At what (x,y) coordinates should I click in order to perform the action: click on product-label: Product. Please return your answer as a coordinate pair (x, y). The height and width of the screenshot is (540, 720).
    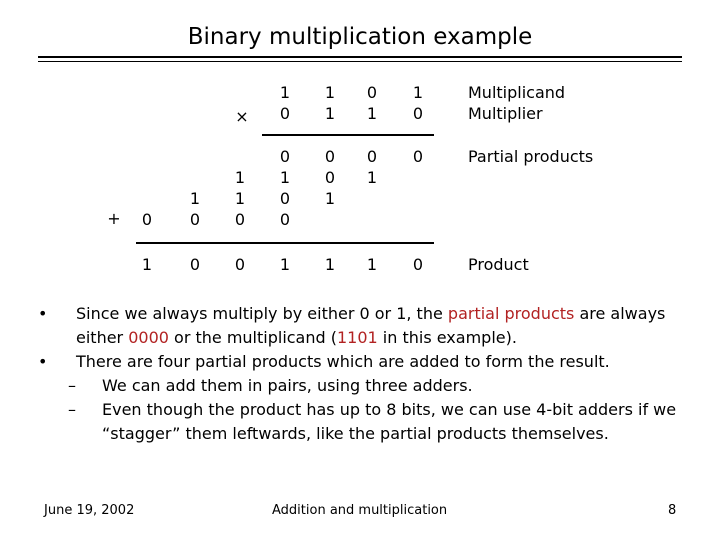
    Looking at the image, I should click on (498, 264).